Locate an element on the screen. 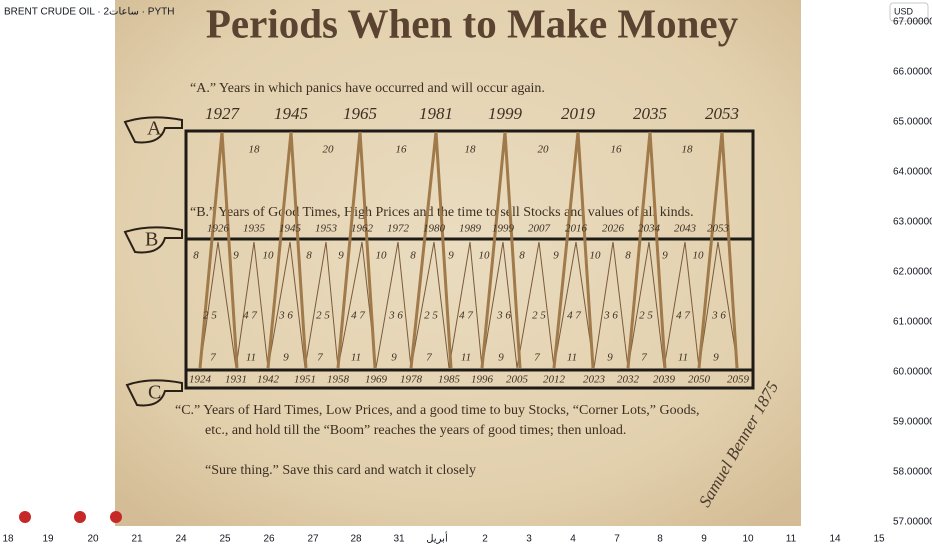 The height and width of the screenshot is (550, 932). hand-letter: C is located at coordinates (154, 393).